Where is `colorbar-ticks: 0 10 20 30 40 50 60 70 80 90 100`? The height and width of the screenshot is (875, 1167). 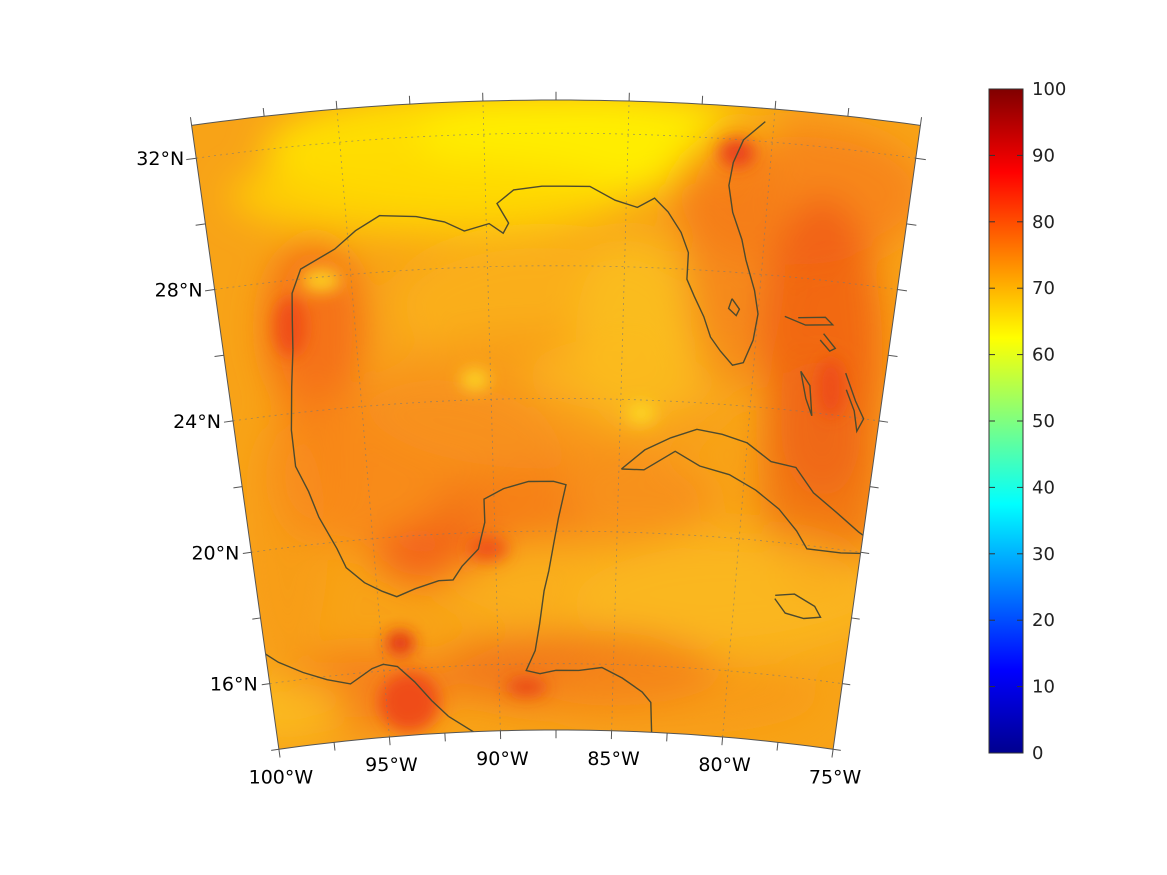 colorbar-ticks: 0 10 20 30 40 50 60 70 80 90 100 is located at coordinates (1027, 421).